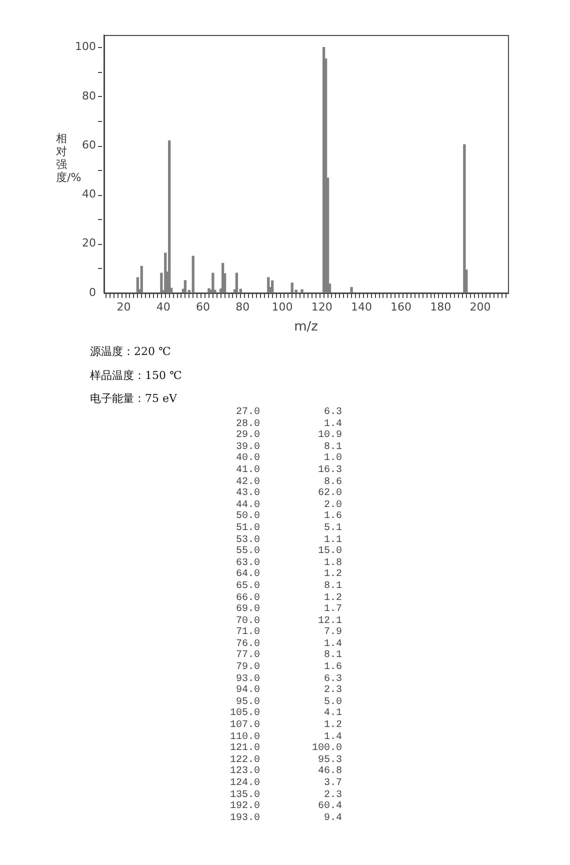 Image resolution: width=570 pixels, height=865 pixels. Describe the element at coordinates (333, 482) in the screenshot. I see `text: 8.6` at that location.